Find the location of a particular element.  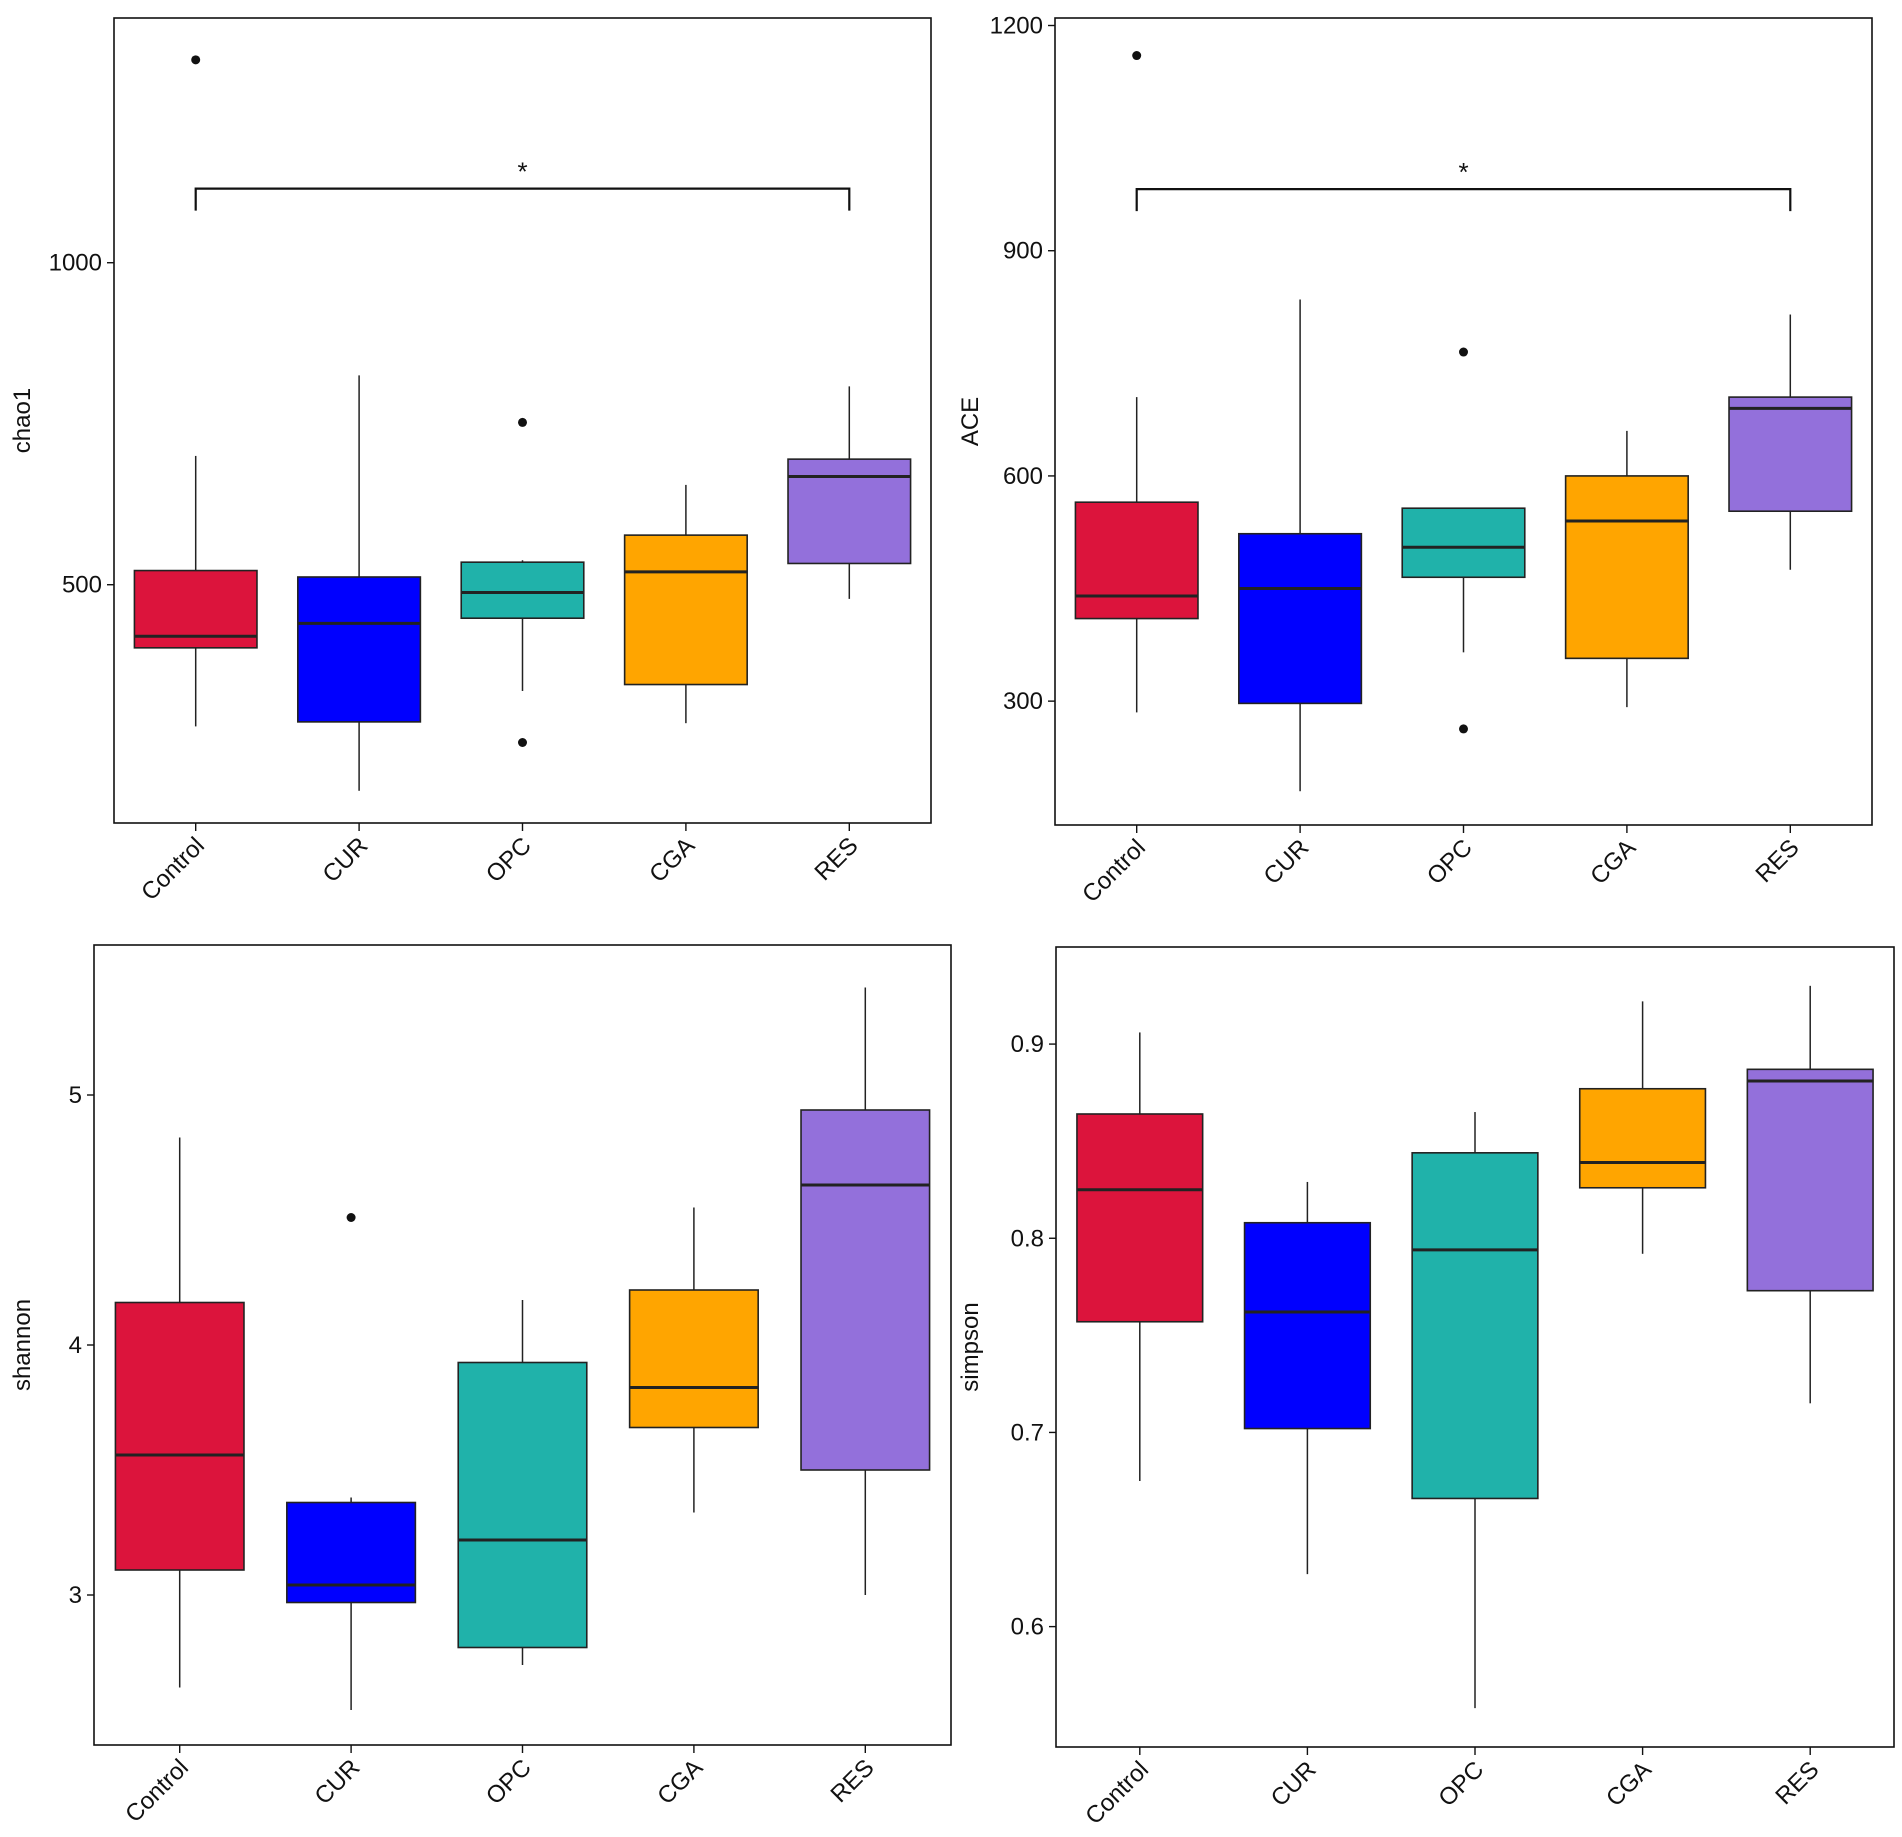

y-tick-label: 1200 is located at coordinates (1016, 26).